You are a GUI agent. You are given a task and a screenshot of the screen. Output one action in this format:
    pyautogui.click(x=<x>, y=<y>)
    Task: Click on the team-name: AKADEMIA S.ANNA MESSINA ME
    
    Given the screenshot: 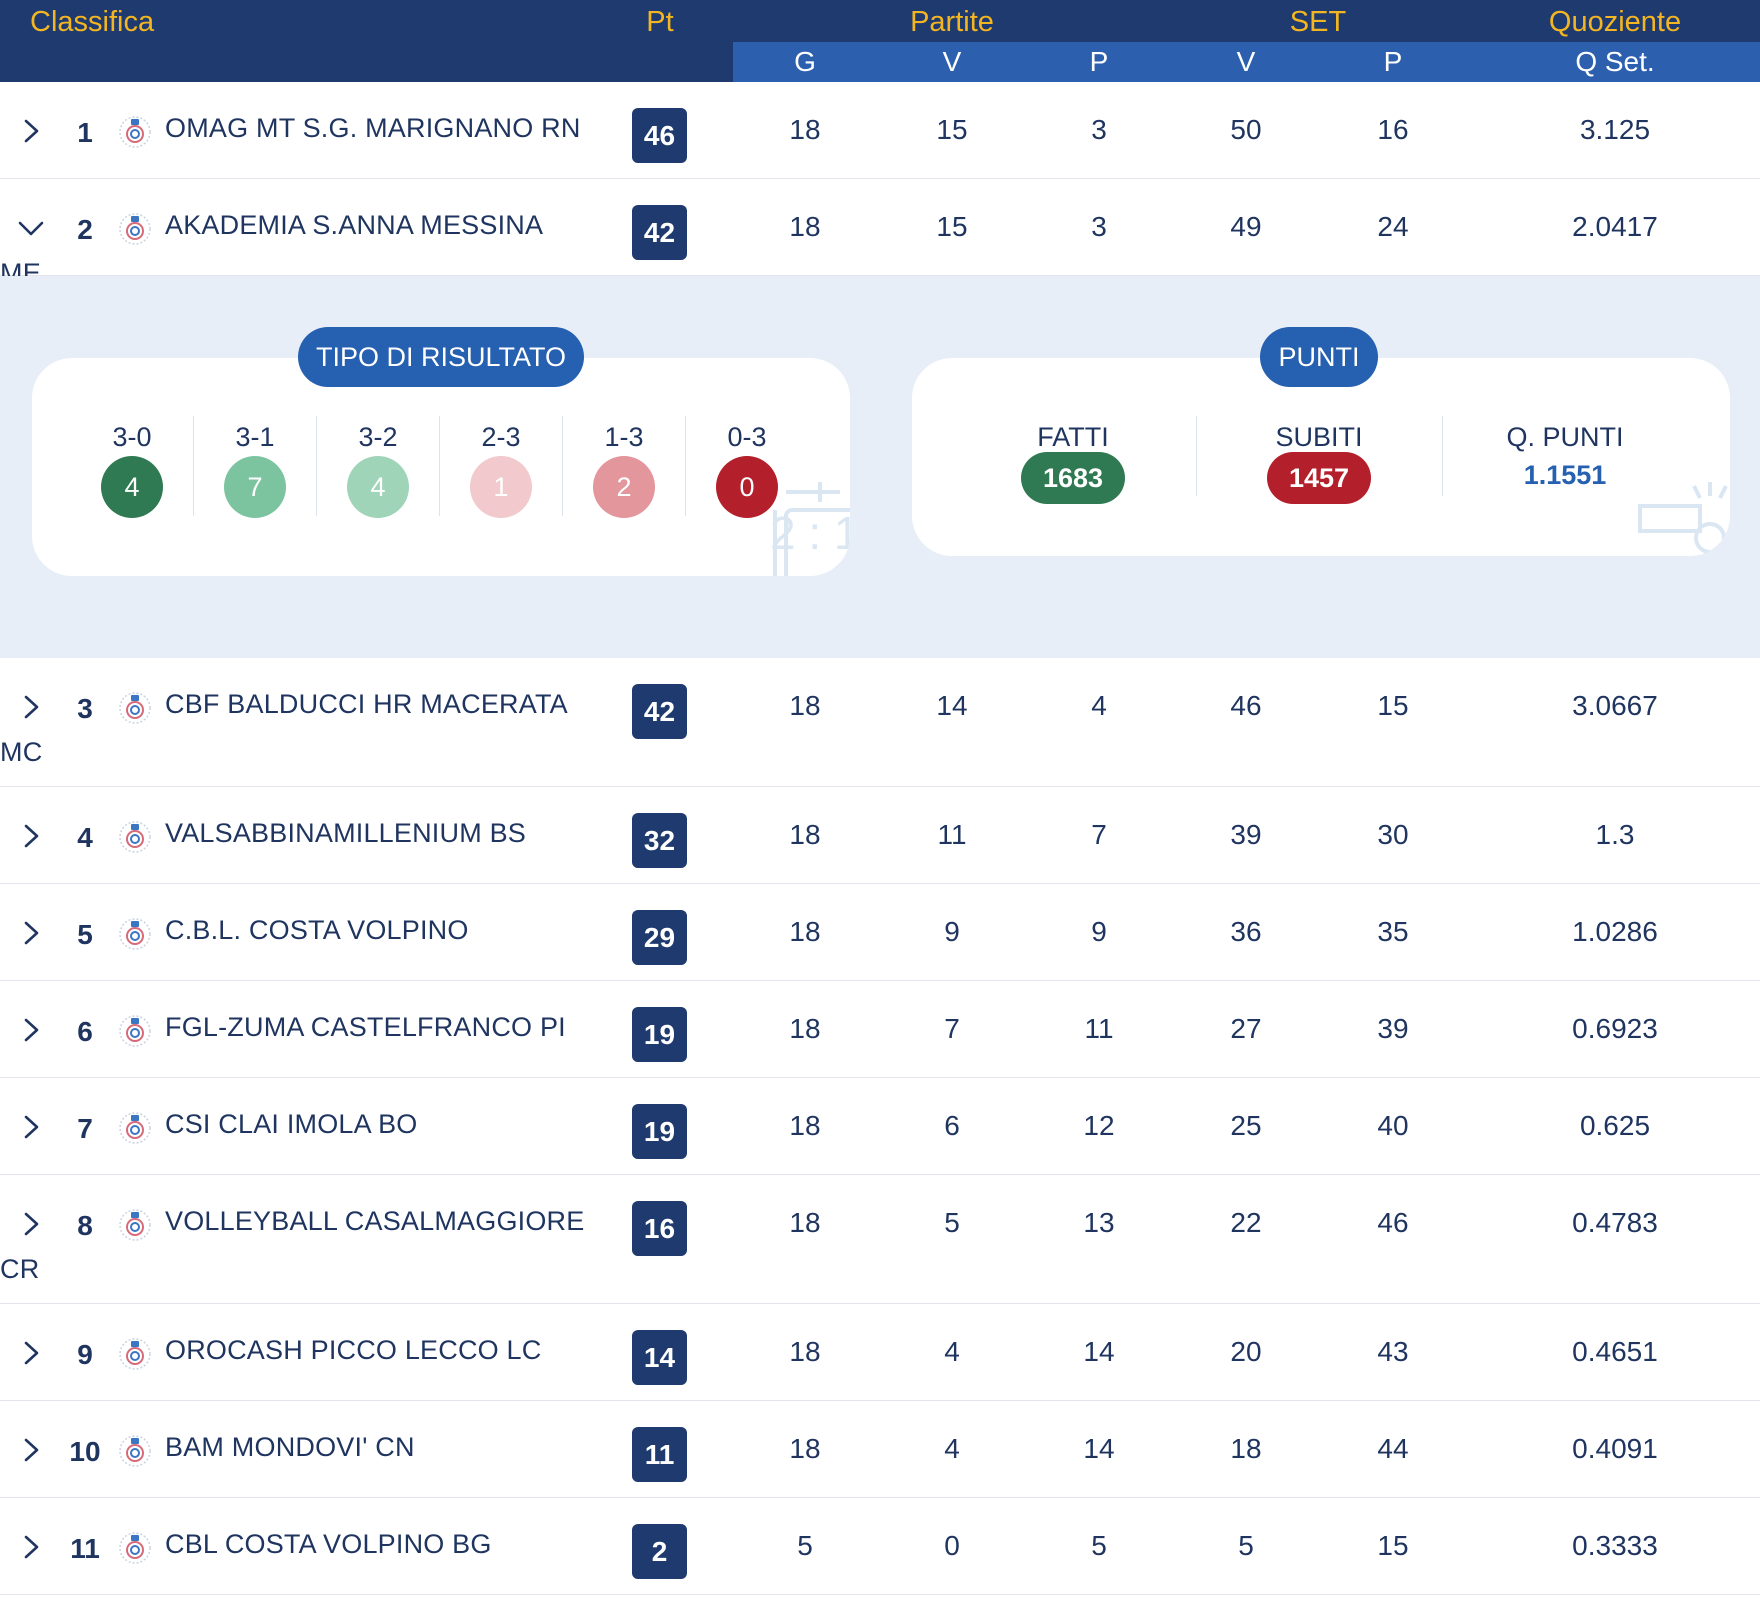 What is the action you would take?
    pyautogui.click(x=271, y=249)
    